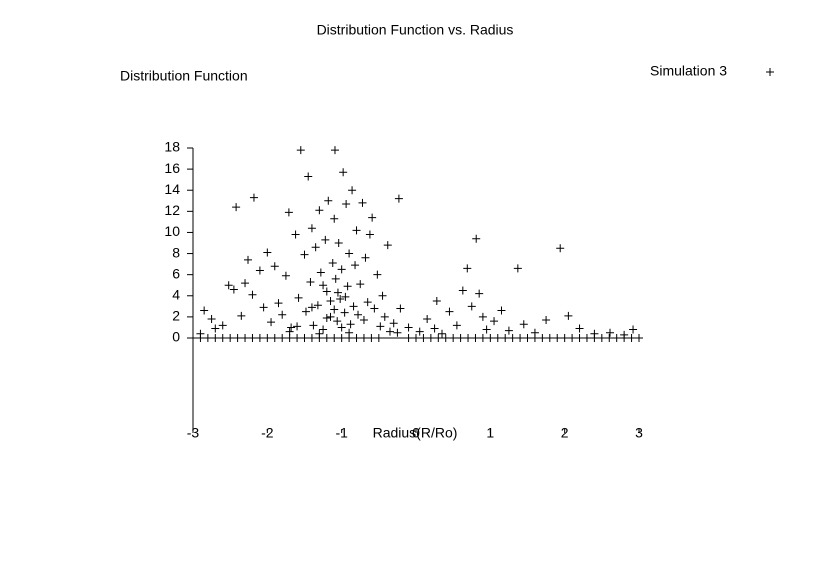 This screenshot has height=582, width=830. I want to click on chart-title: Distribution Function vs. Radius, so click(415, 30).